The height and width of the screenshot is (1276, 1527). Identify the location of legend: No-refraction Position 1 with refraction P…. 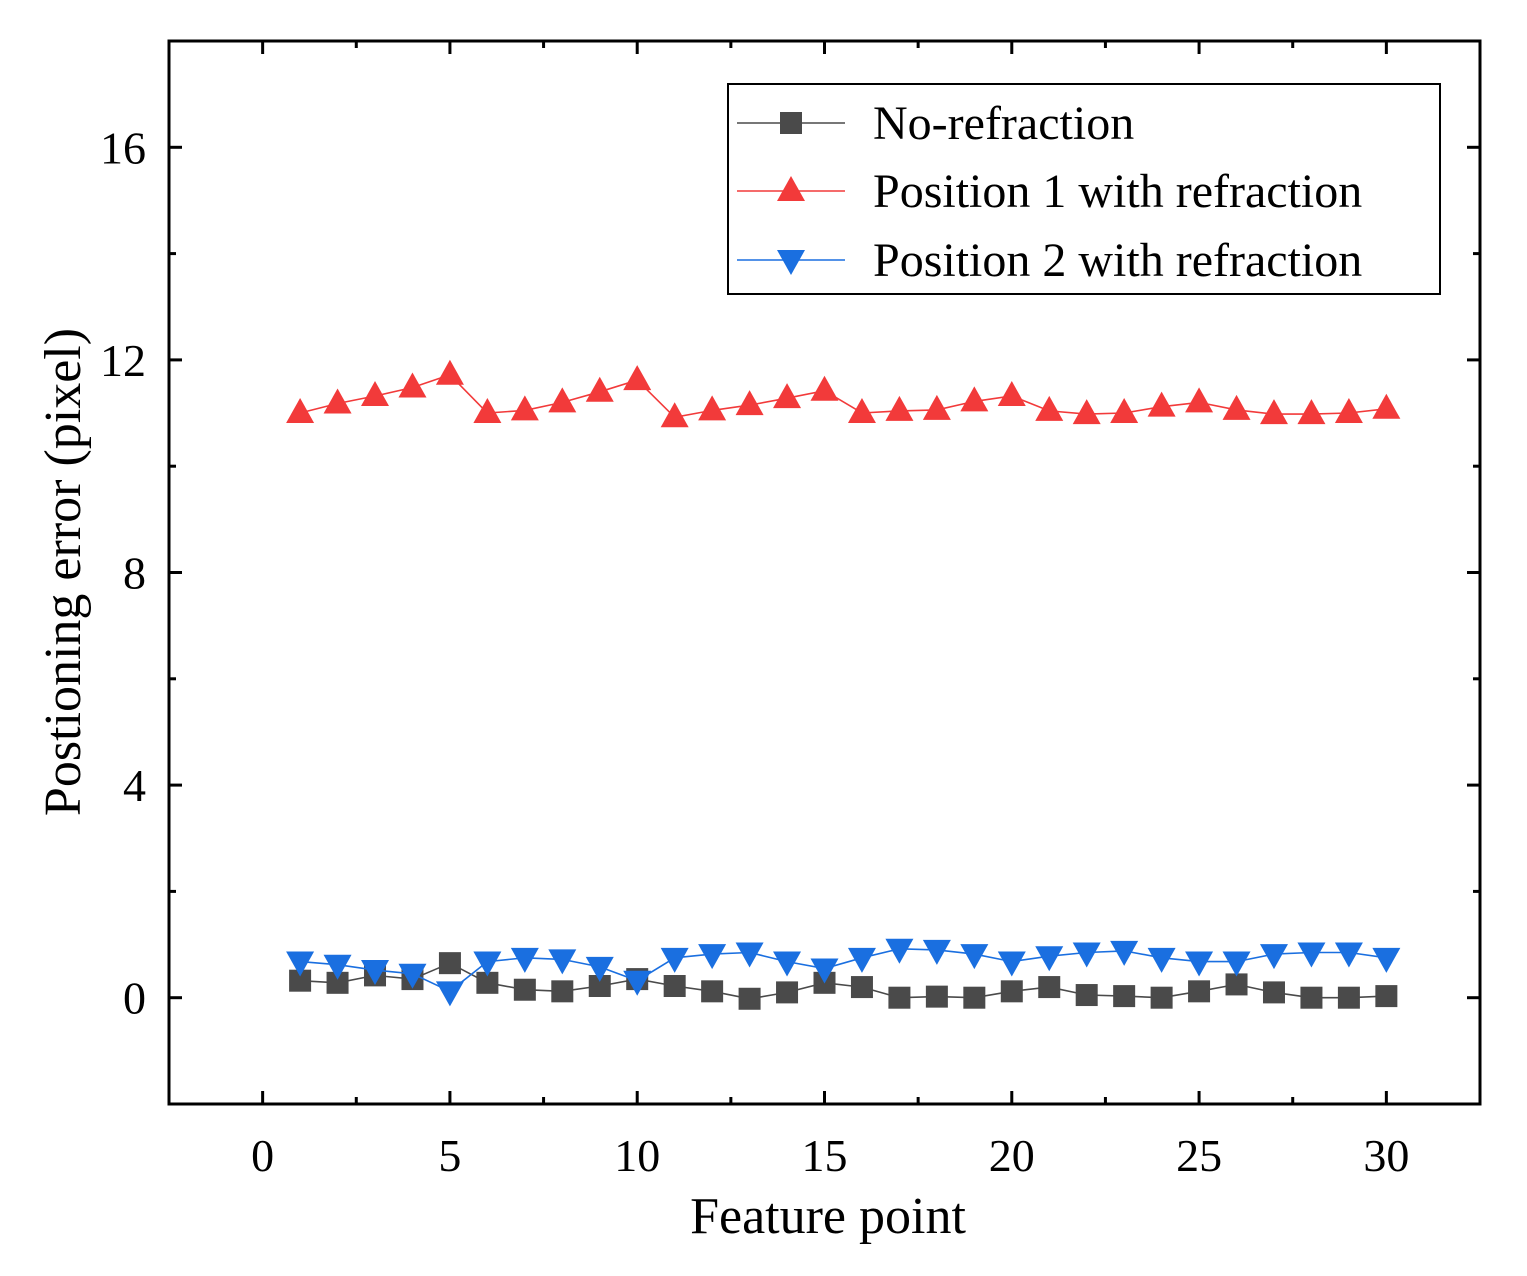
(1084, 189).